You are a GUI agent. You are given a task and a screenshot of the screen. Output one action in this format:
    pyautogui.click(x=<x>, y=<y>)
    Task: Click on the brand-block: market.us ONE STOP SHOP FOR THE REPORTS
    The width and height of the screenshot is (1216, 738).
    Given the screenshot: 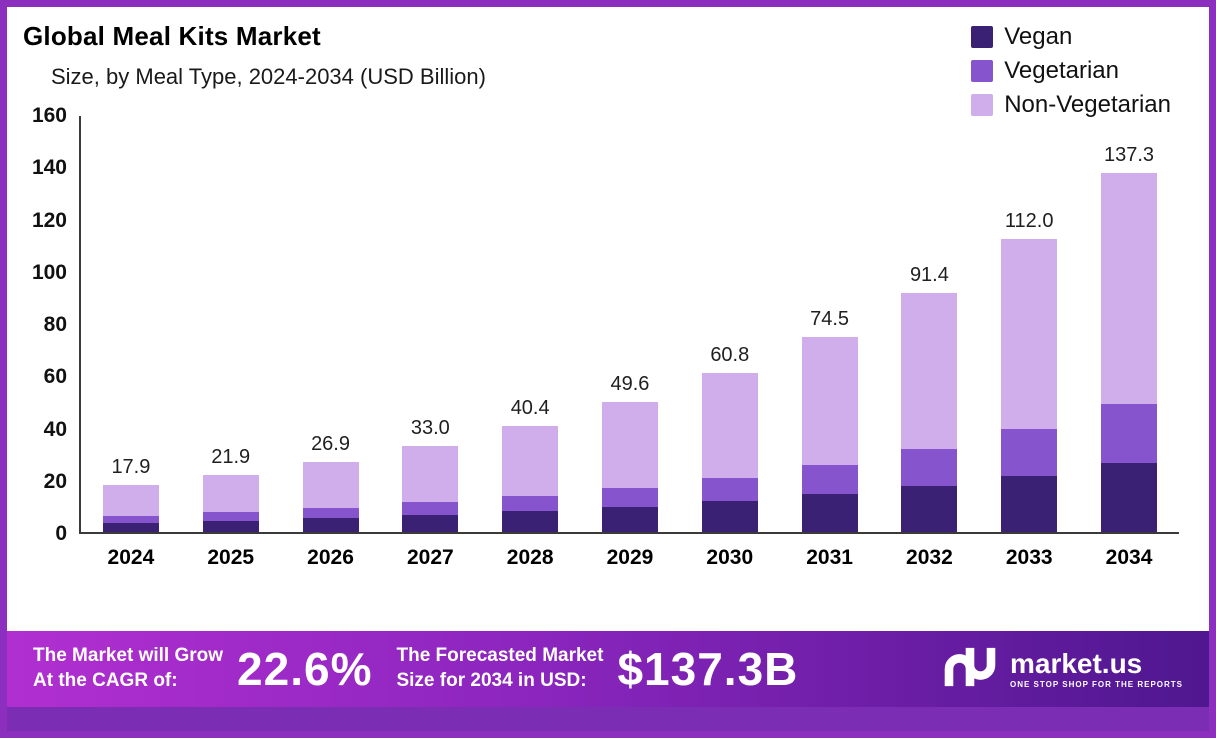 What is the action you would take?
    pyautogui.click(x=1062, y=669)
    